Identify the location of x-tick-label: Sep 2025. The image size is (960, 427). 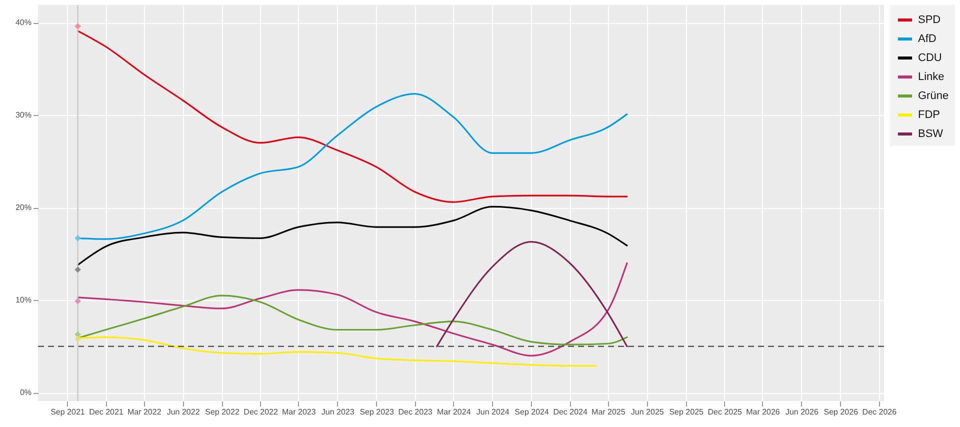
(686, 412).